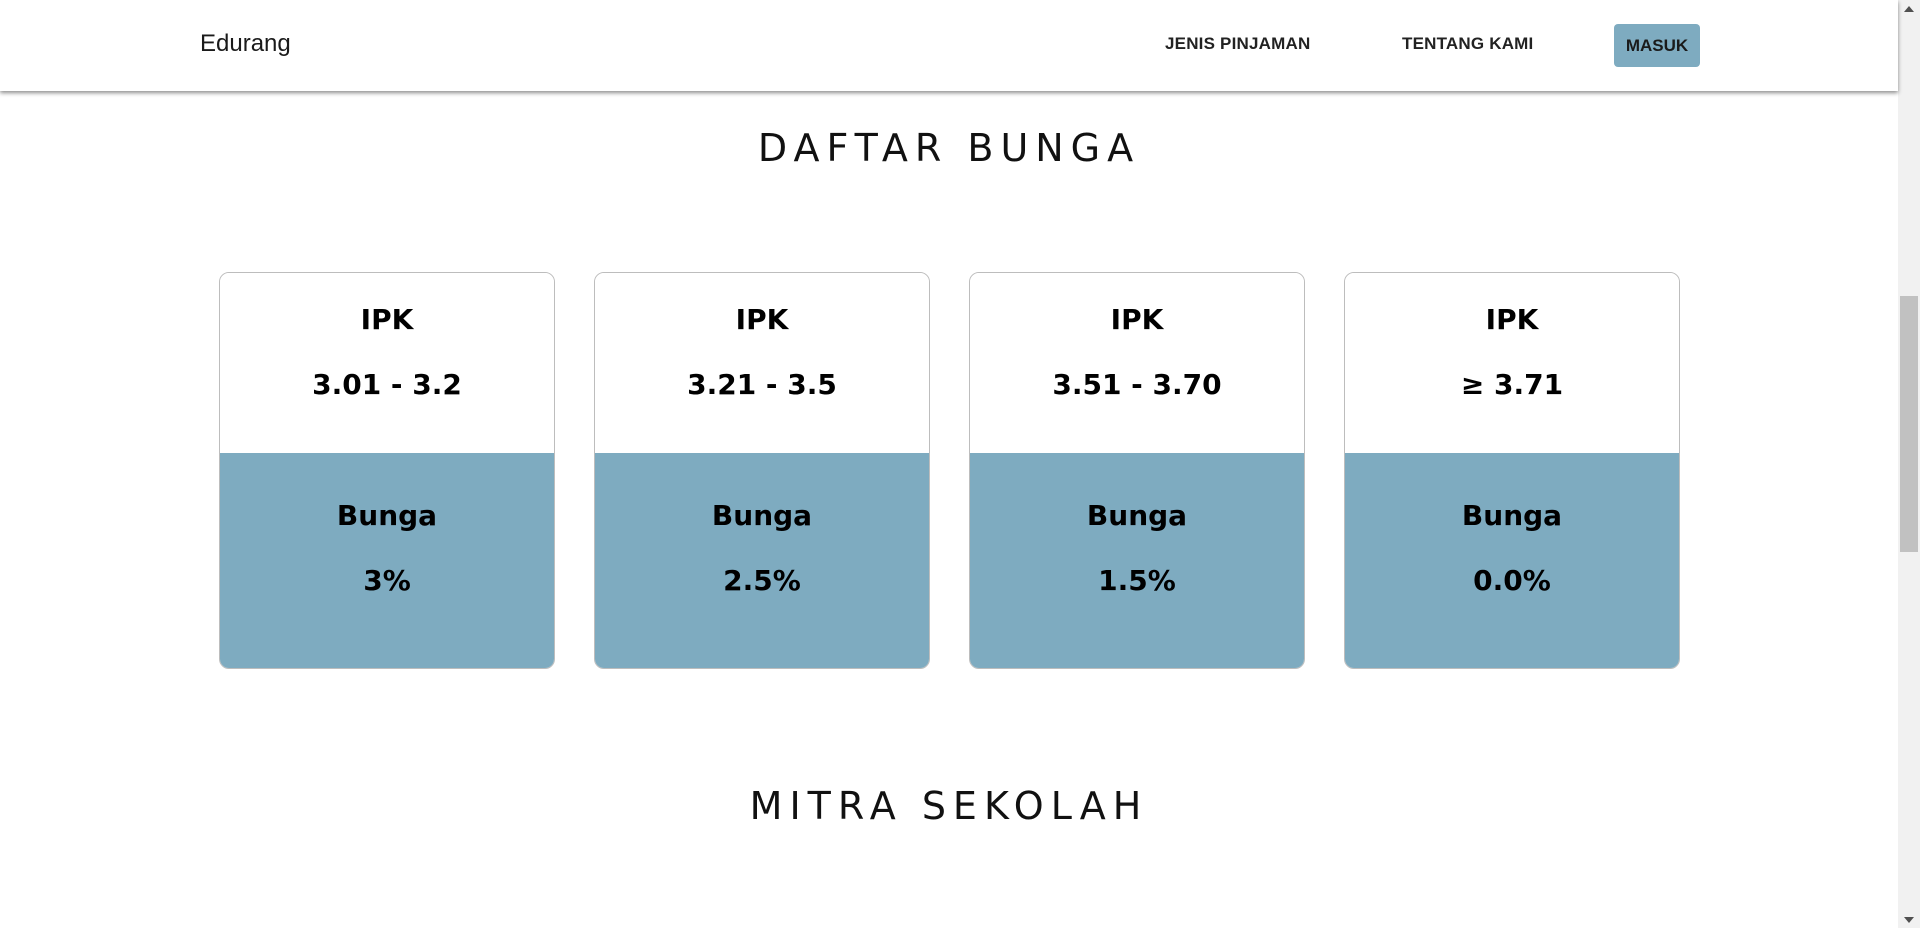  What do you see at coordinates (762, 384) in the screenshot?
I see `ipk-range: 3.21 - 3.5` at bounding box center [762, 384].